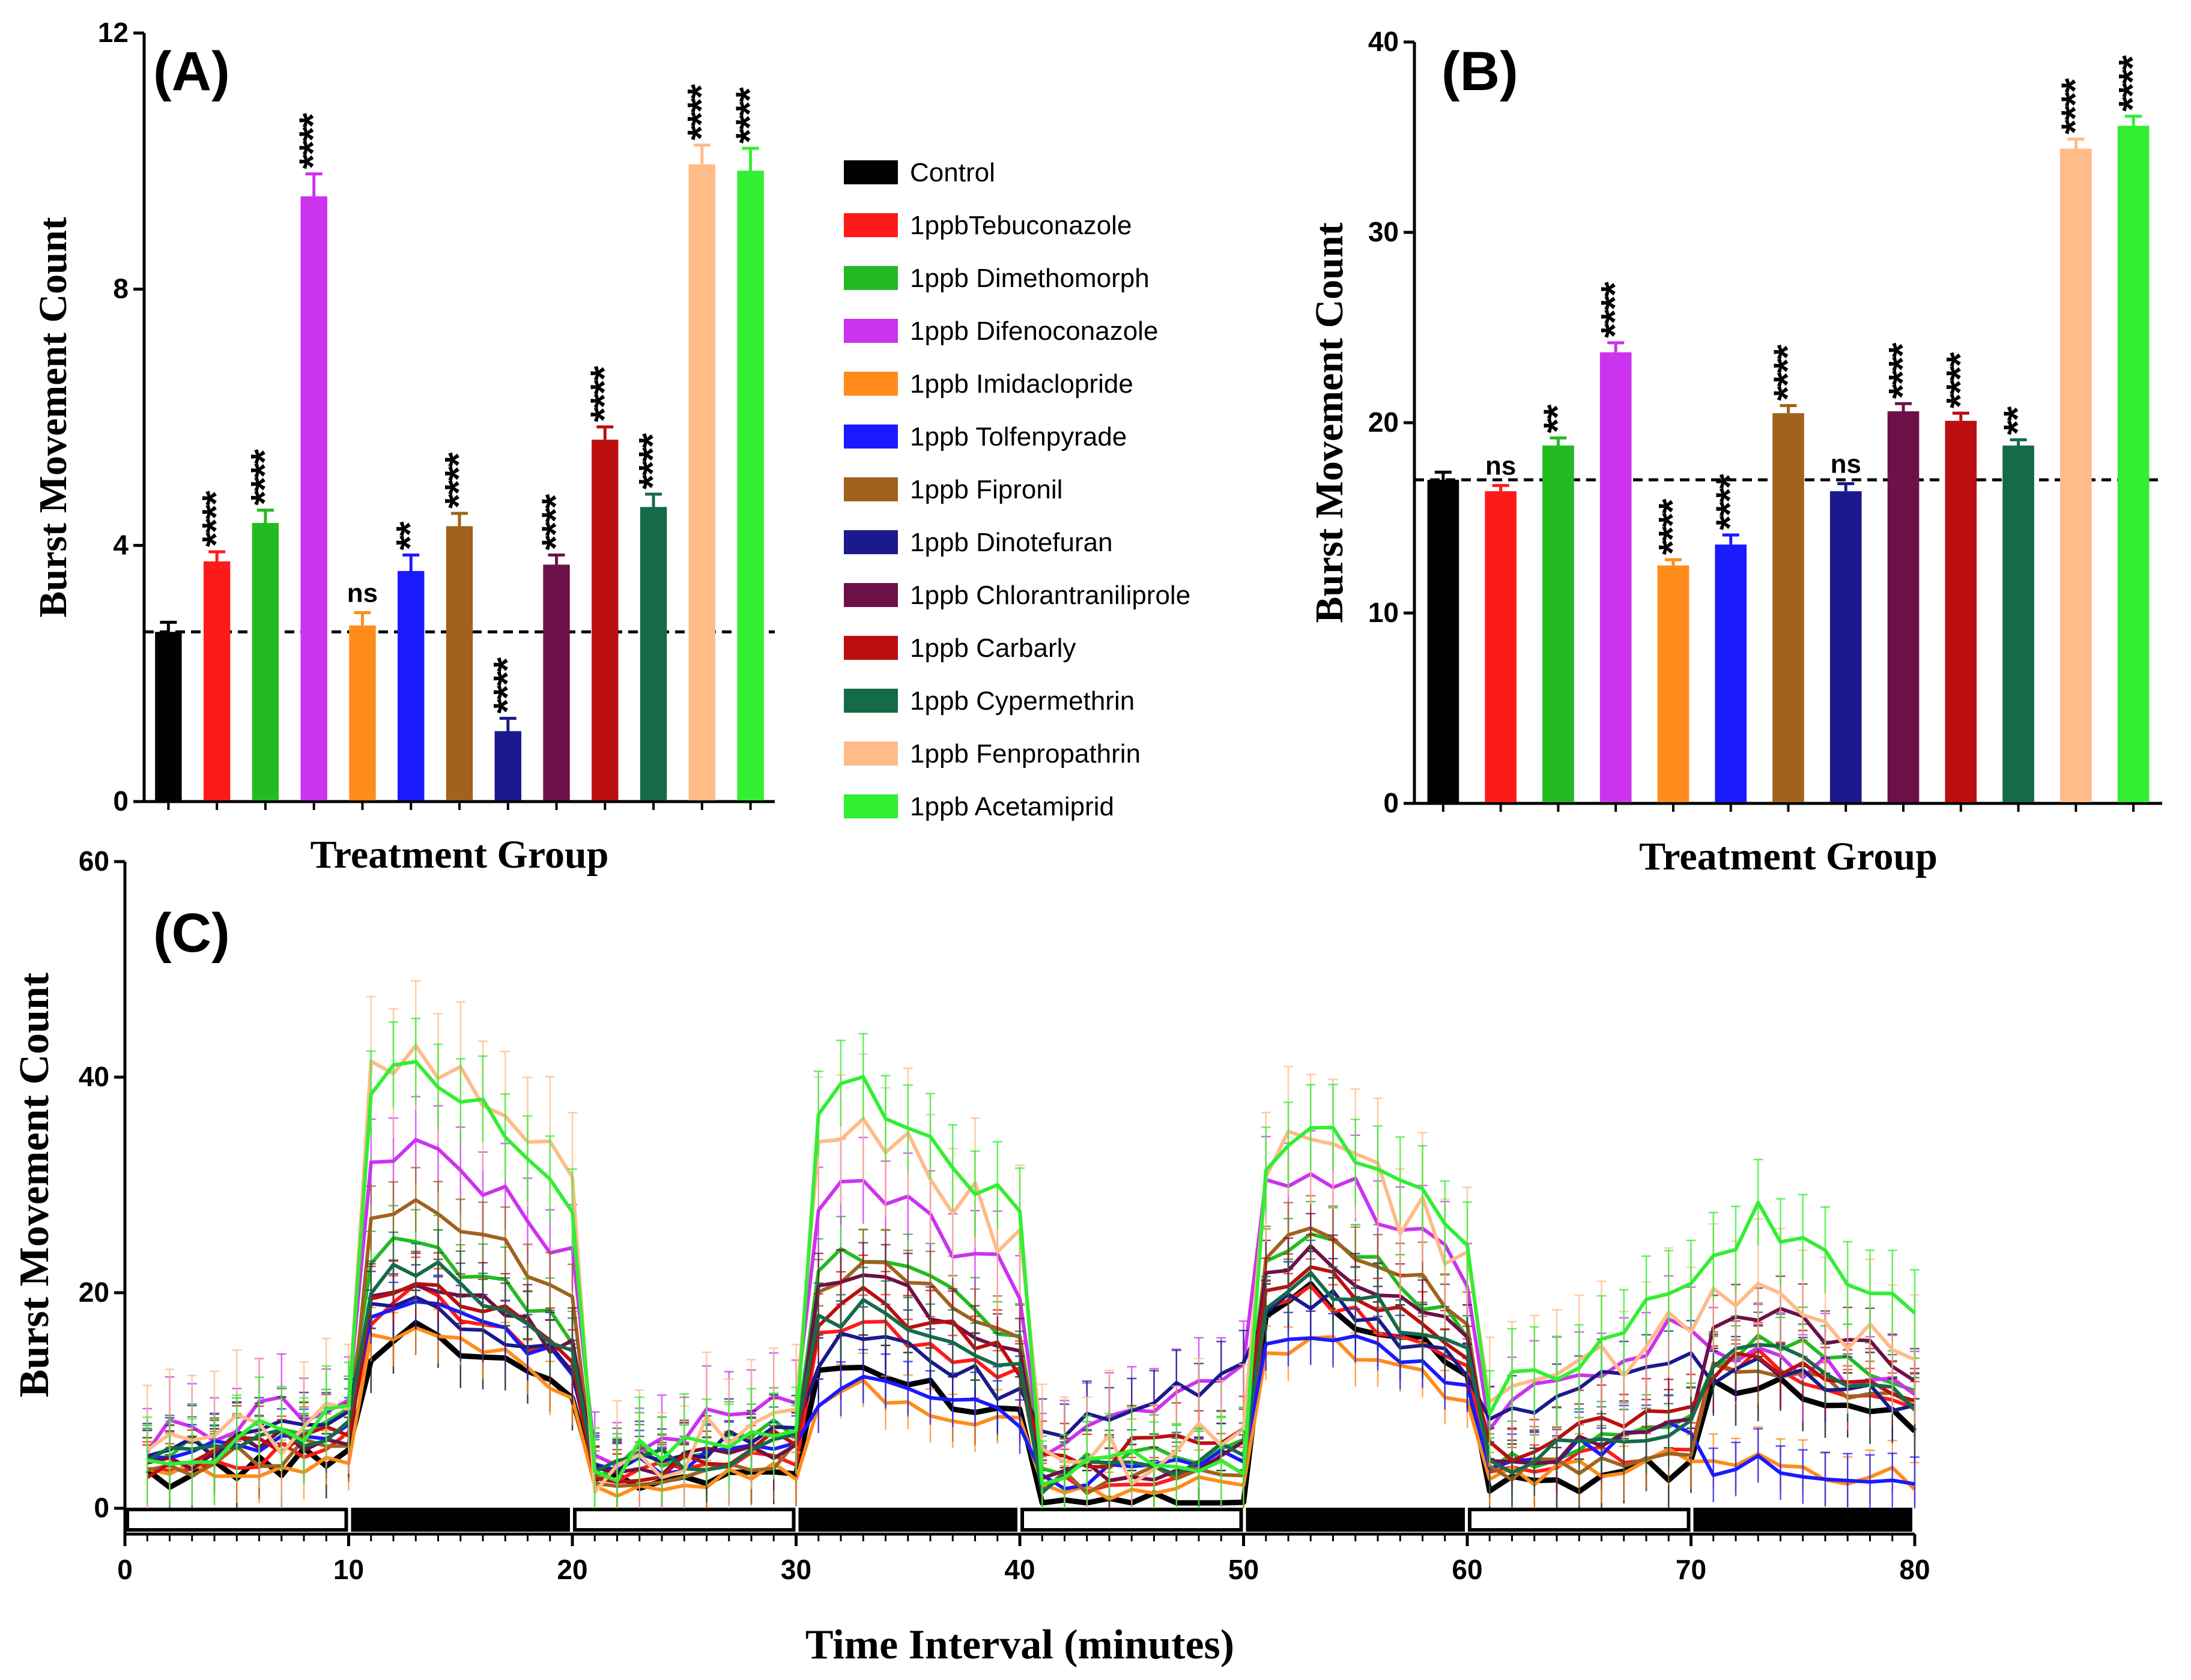 The image size is (2191, 1680). What do you see at coordinates (1021, 384) in the screenshot?
I see `legend-label: 1ppb Imidaclopride` at bounding box center [1021, 384].